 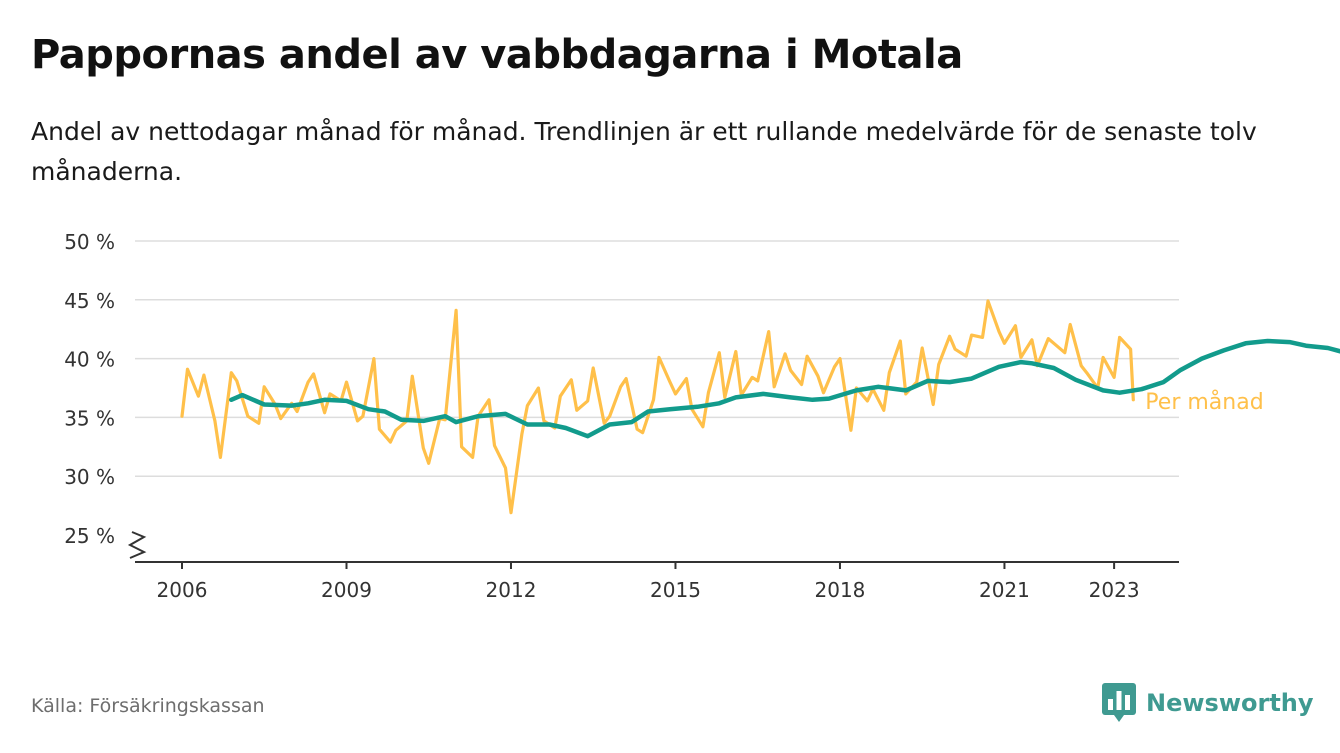 I want to click on brand-logo: Newsworthy, so click(x=1208, y=703).